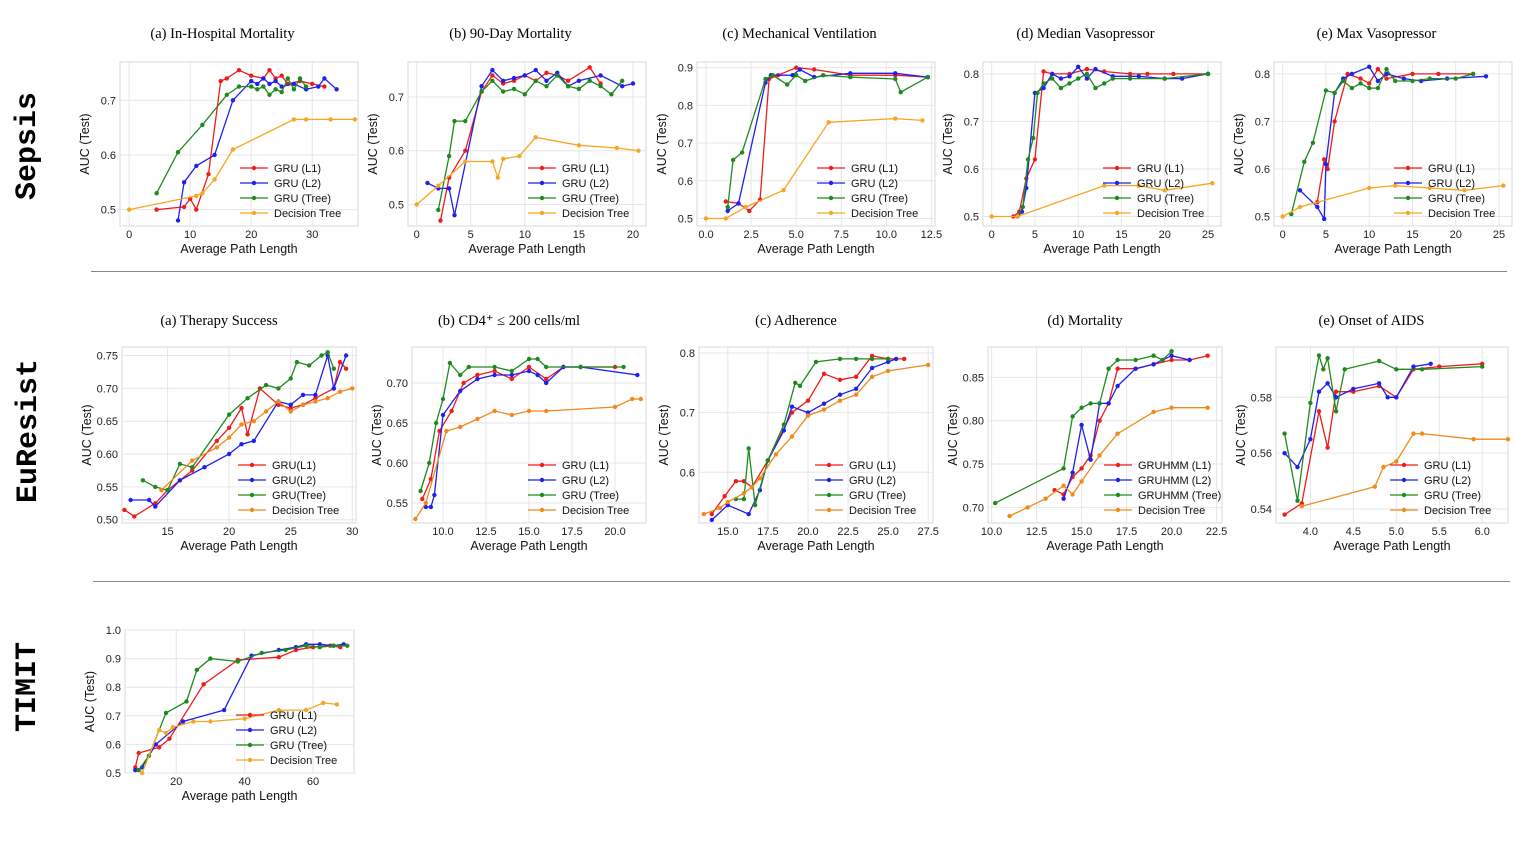  What do you see at coordinates (796, 321) in the screenshot?
I see `chart-title: (c) Adherence` at bounding box center [796, 321].